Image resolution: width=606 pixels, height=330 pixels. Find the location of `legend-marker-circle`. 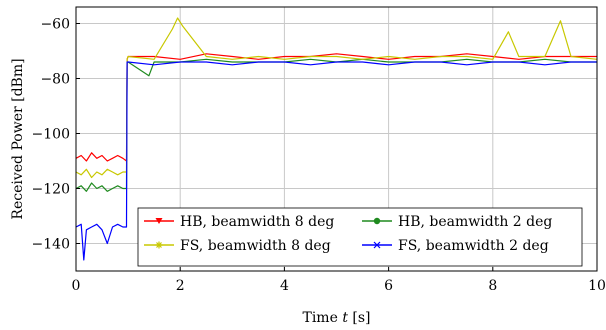

legend-marker-circle is located at coordinates (377, 221).